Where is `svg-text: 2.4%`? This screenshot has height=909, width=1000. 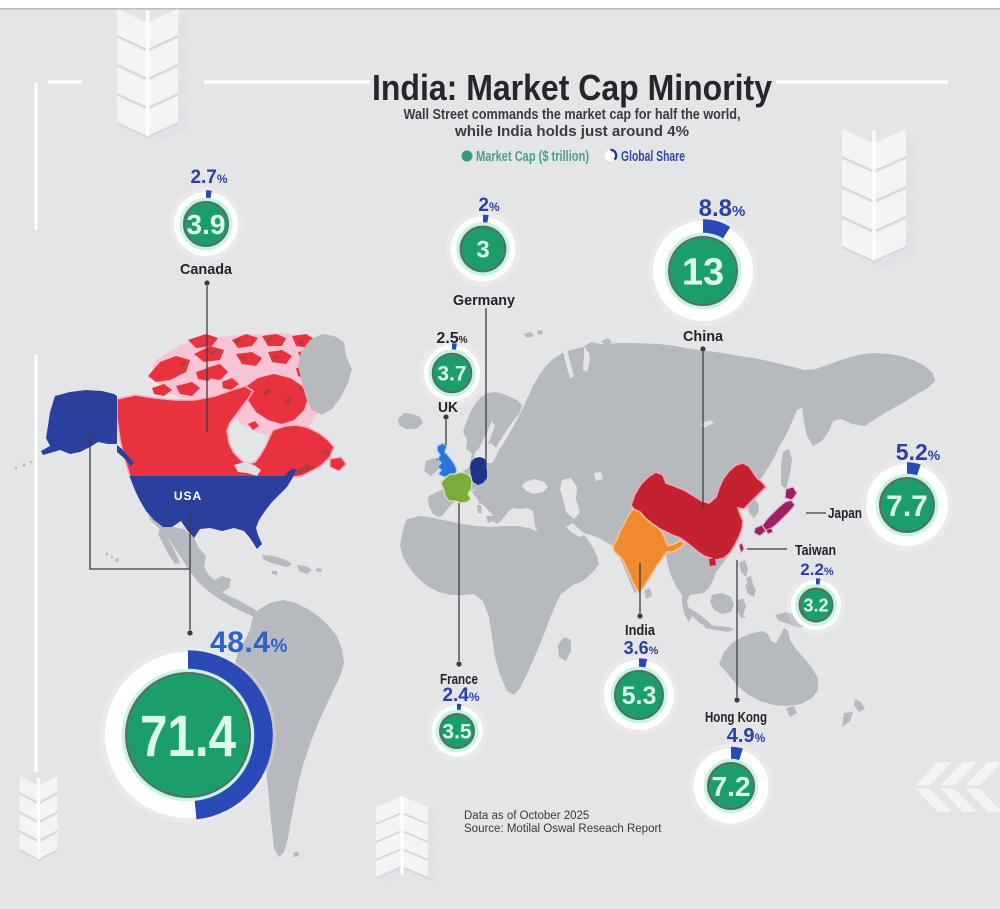
svg-text: 2.4% is located at coordinates (460, 695).